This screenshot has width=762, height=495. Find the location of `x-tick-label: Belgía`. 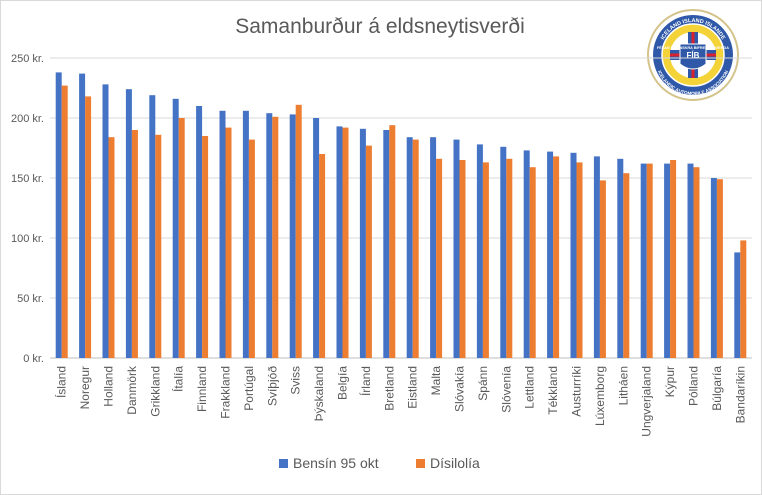

x-tick-label: Belgía is located at coordinates (343, 383).